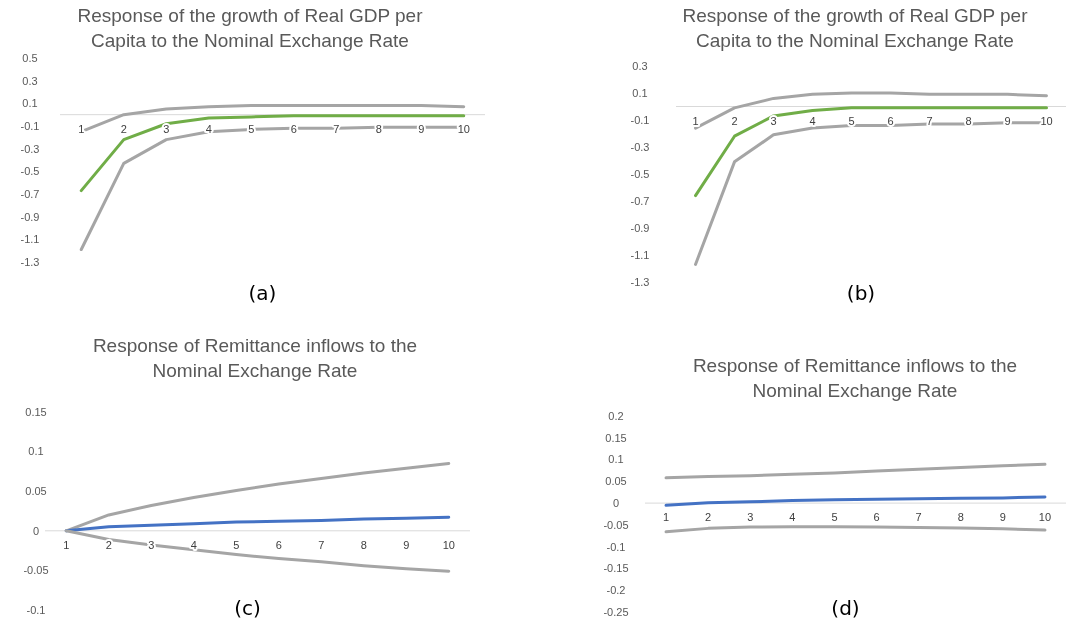 The height and width of the screenshot is (624, 1074). I want to click on y-tick-label: -0.15, so click(616, 568).